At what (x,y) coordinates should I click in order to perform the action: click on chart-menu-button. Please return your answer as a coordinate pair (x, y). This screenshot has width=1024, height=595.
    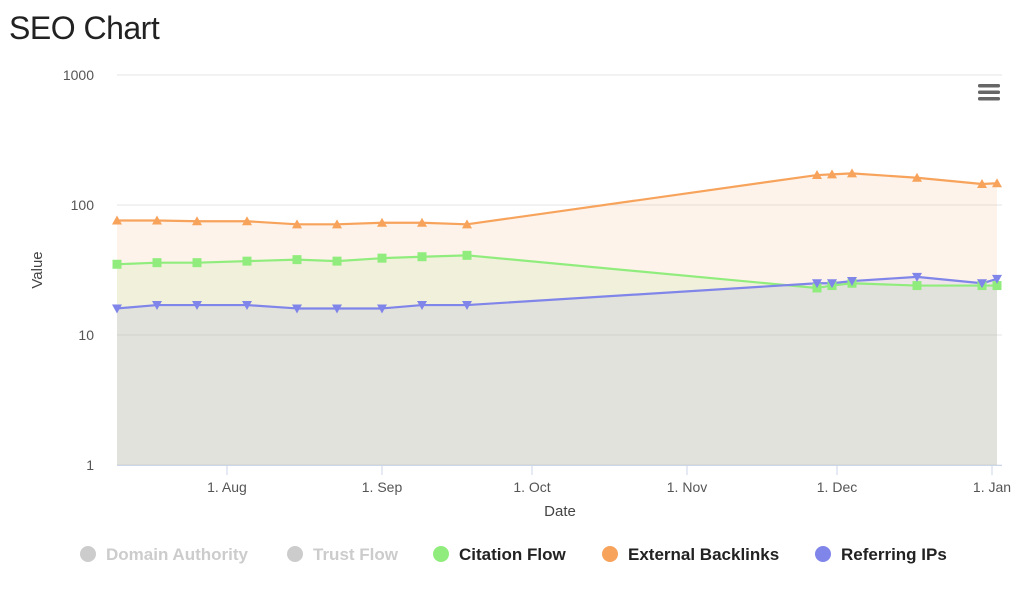
    Looking at the image, I should click on (989, 92).